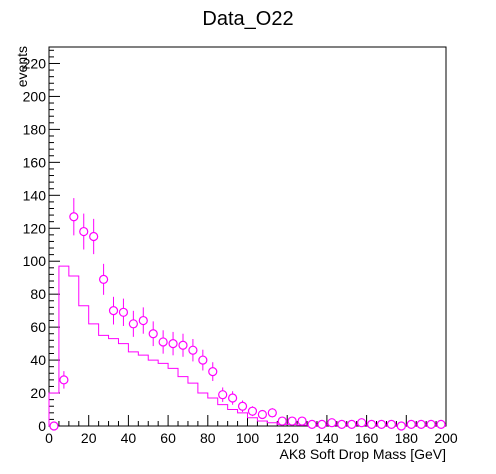 The image size is (496, 474). Describe the element at coordinates (208, 438) in the screenshot. I see `x-tick-label: 80` at that location.